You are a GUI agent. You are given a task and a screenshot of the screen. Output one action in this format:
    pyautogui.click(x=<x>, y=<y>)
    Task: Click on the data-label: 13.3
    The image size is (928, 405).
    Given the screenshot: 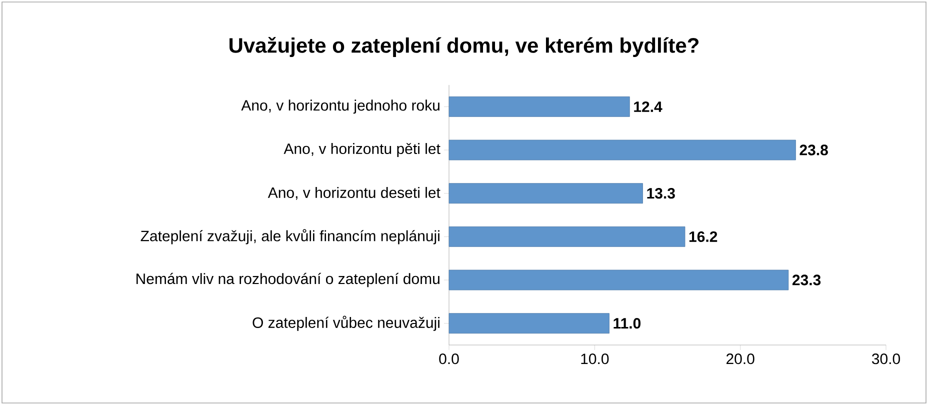 What is the action you would take?
    pyautogui.click(x=661, y=193)
    